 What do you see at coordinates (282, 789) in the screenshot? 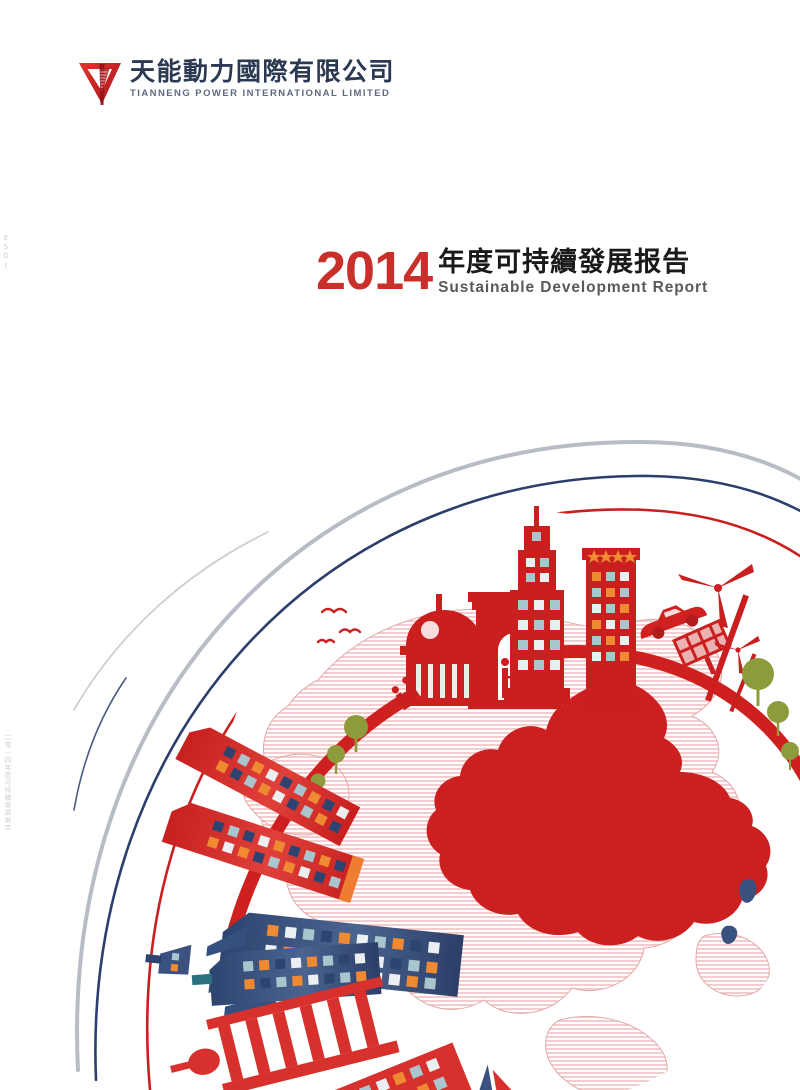
I see `block1-windows` at bounding box center [282, 789].